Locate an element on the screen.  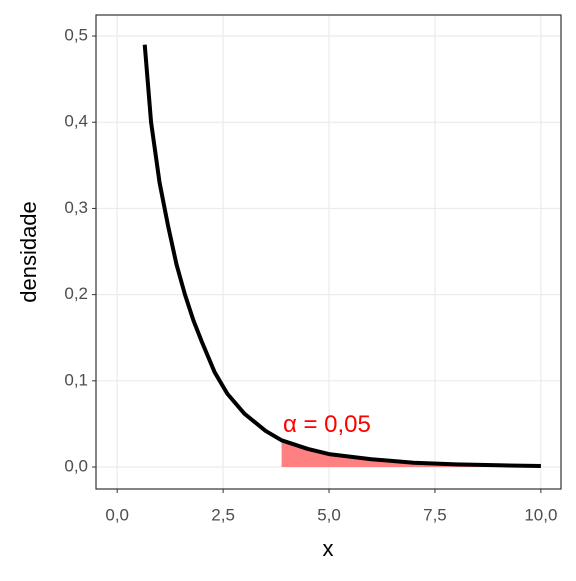
y-tick-label: 0,0 is located at coordinates (76, 466).